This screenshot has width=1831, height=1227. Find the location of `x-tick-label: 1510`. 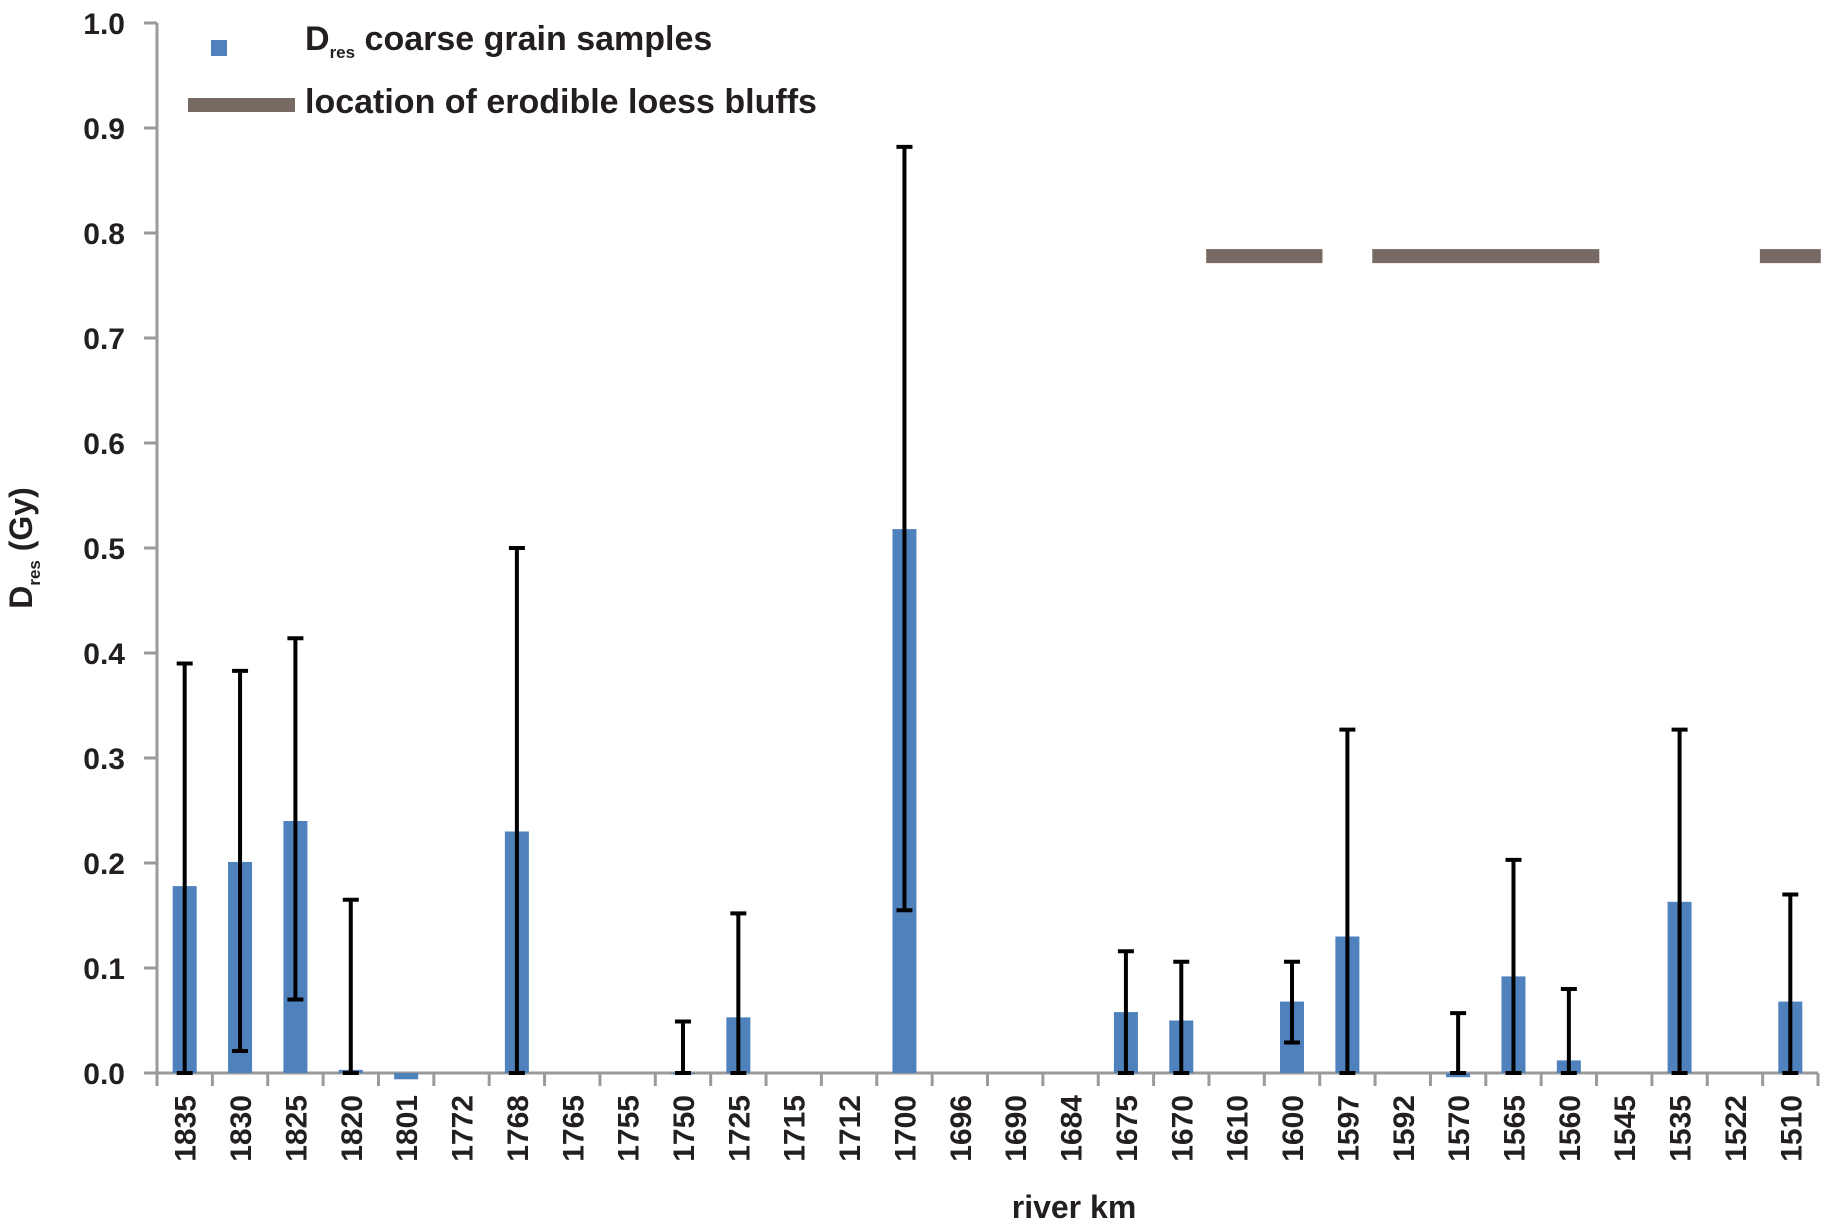

x-tick-label: 1510 is located at coordinates (1791, 1128).